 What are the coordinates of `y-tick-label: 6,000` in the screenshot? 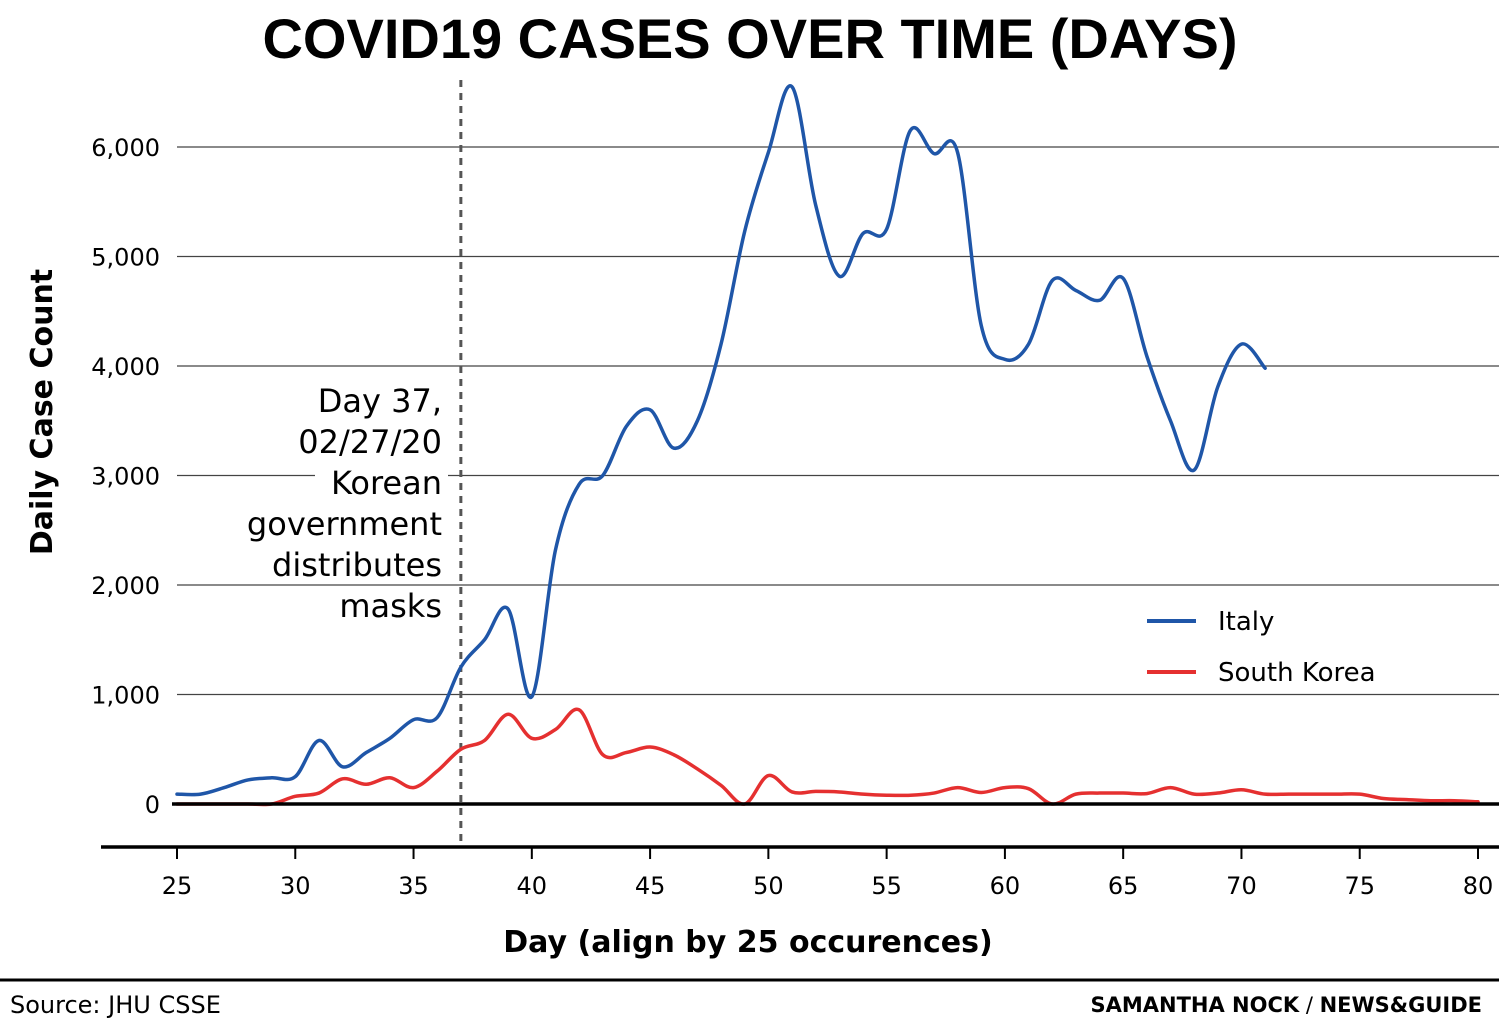 It's located at (125, 148).